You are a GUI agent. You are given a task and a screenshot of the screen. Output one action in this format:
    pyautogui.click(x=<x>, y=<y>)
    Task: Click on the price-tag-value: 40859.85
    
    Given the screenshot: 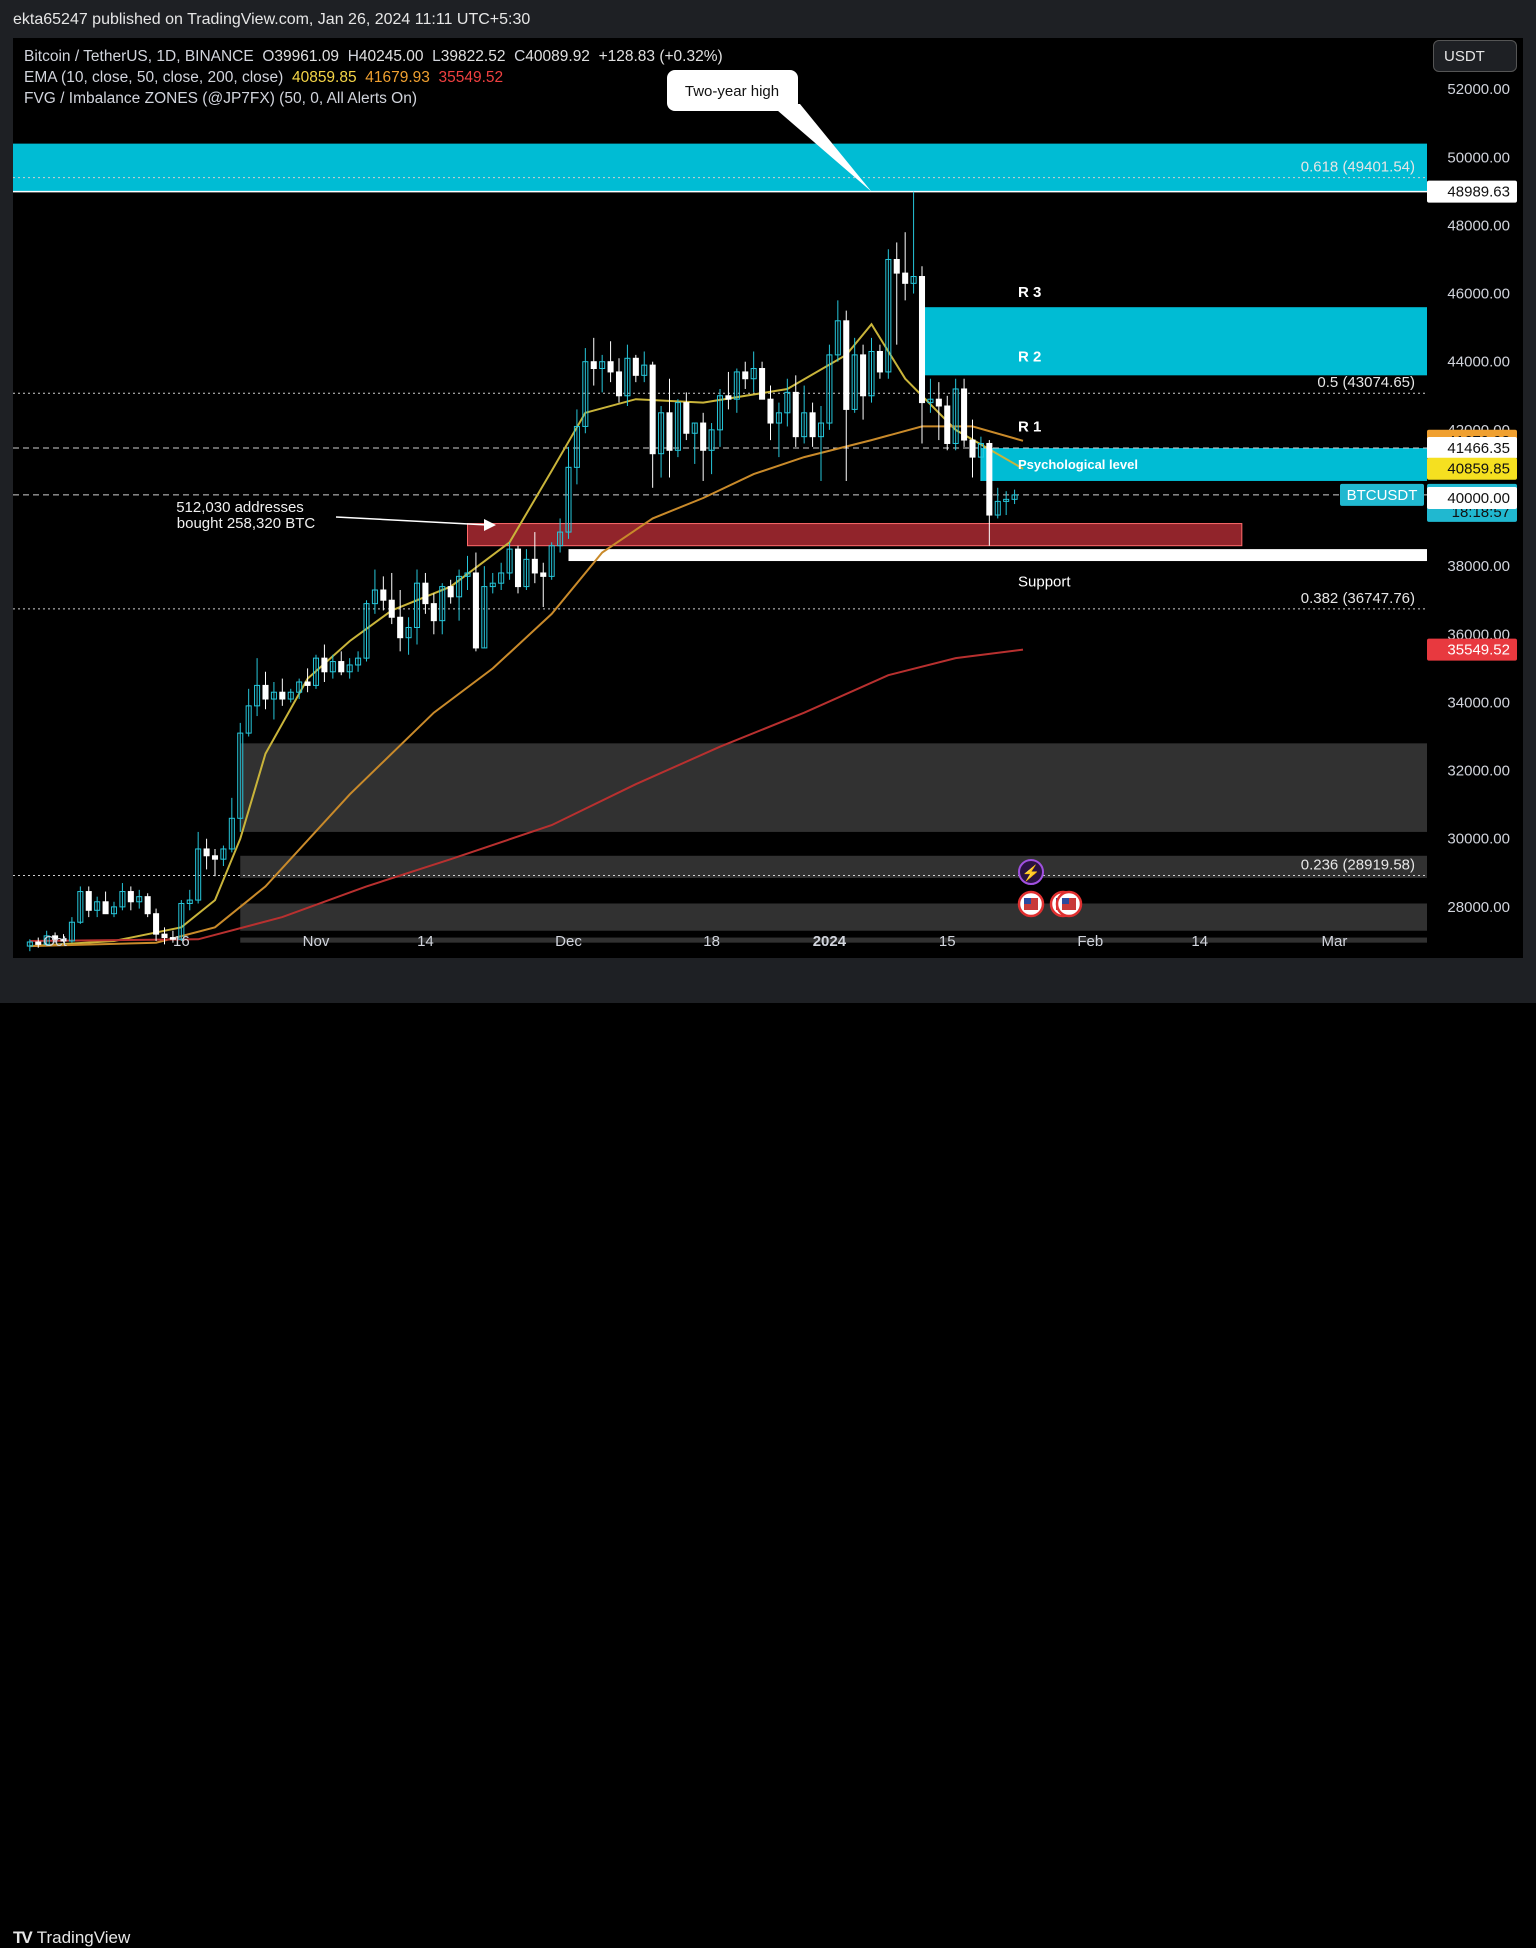 What is the action you would take?
    pyautogui.click(x=1478, y=469)
    